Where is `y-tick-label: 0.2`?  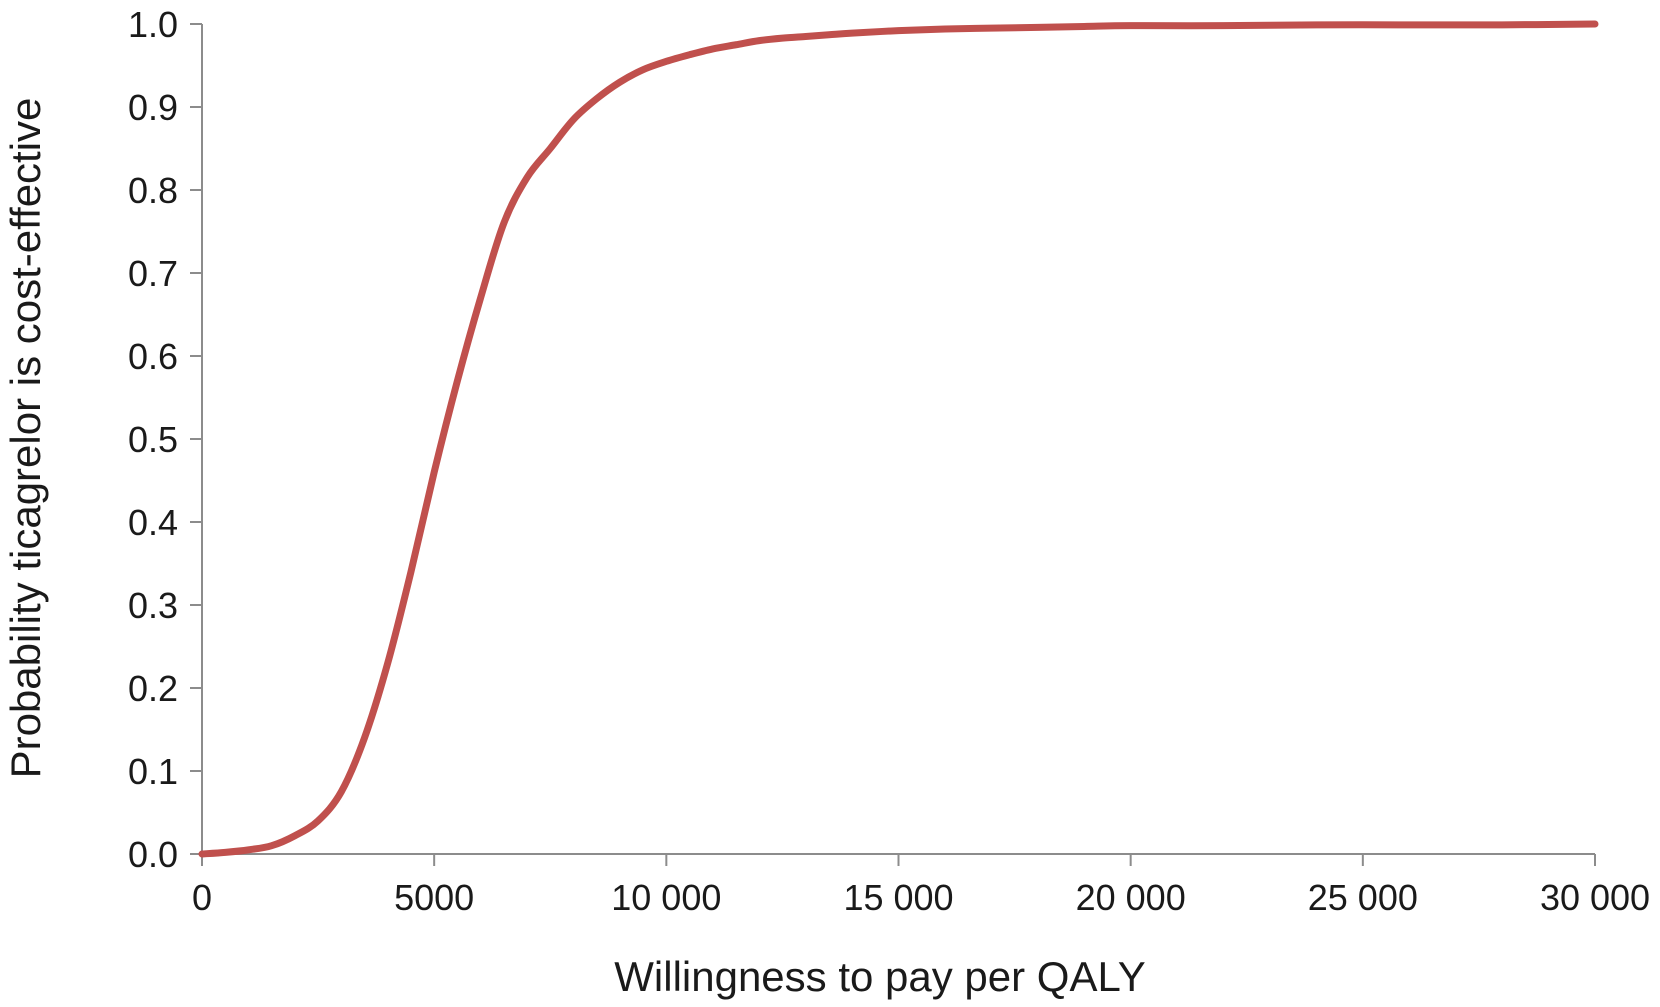
y-tick-label: 0.2 is located at coordinates (153, 688).